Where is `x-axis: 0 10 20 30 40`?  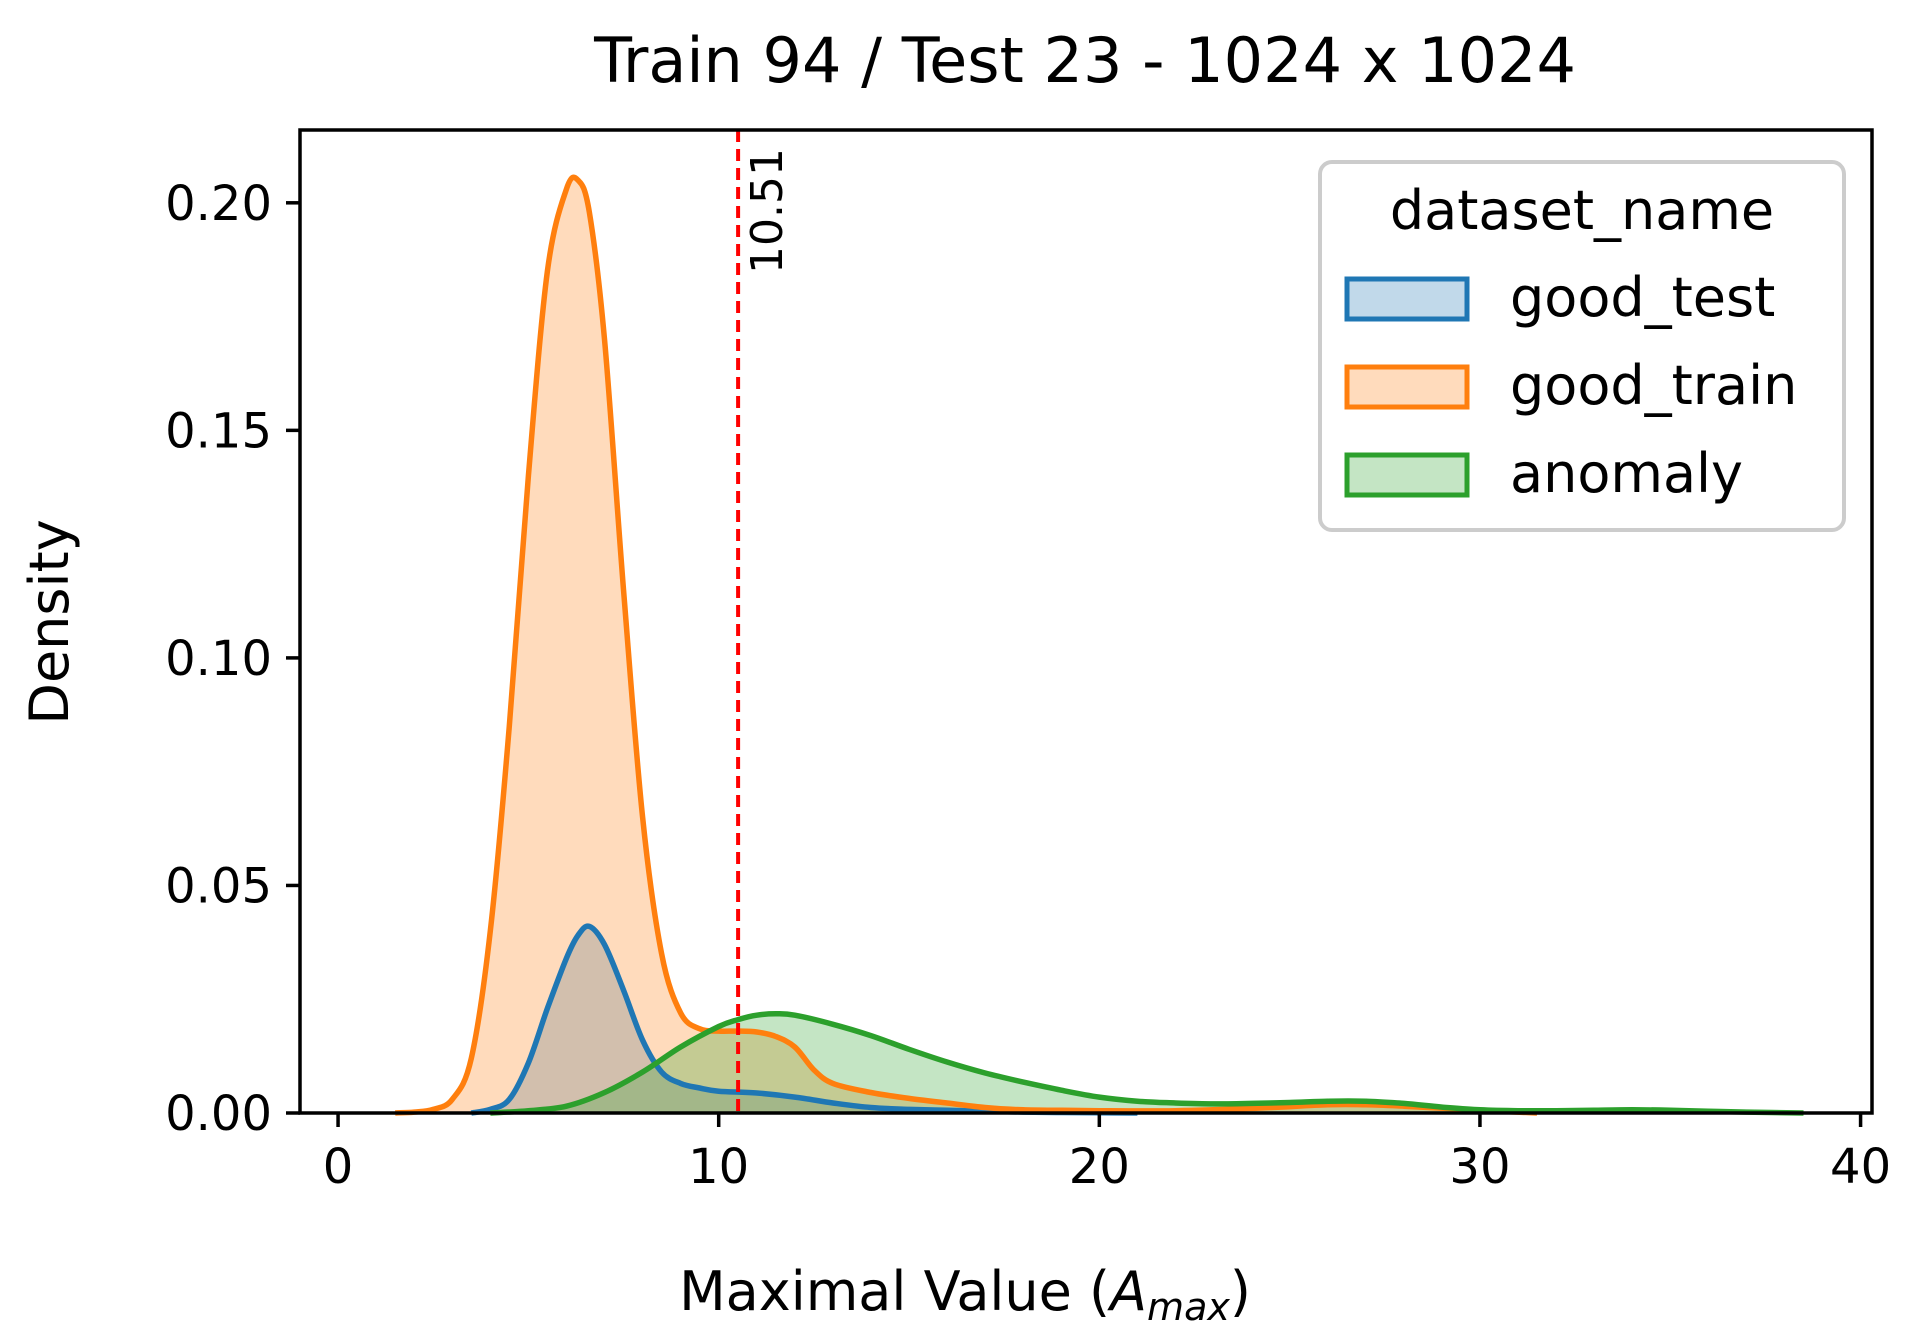
x-axis: 0 10 20 30 40 is located at coordinates (1107, 1154).